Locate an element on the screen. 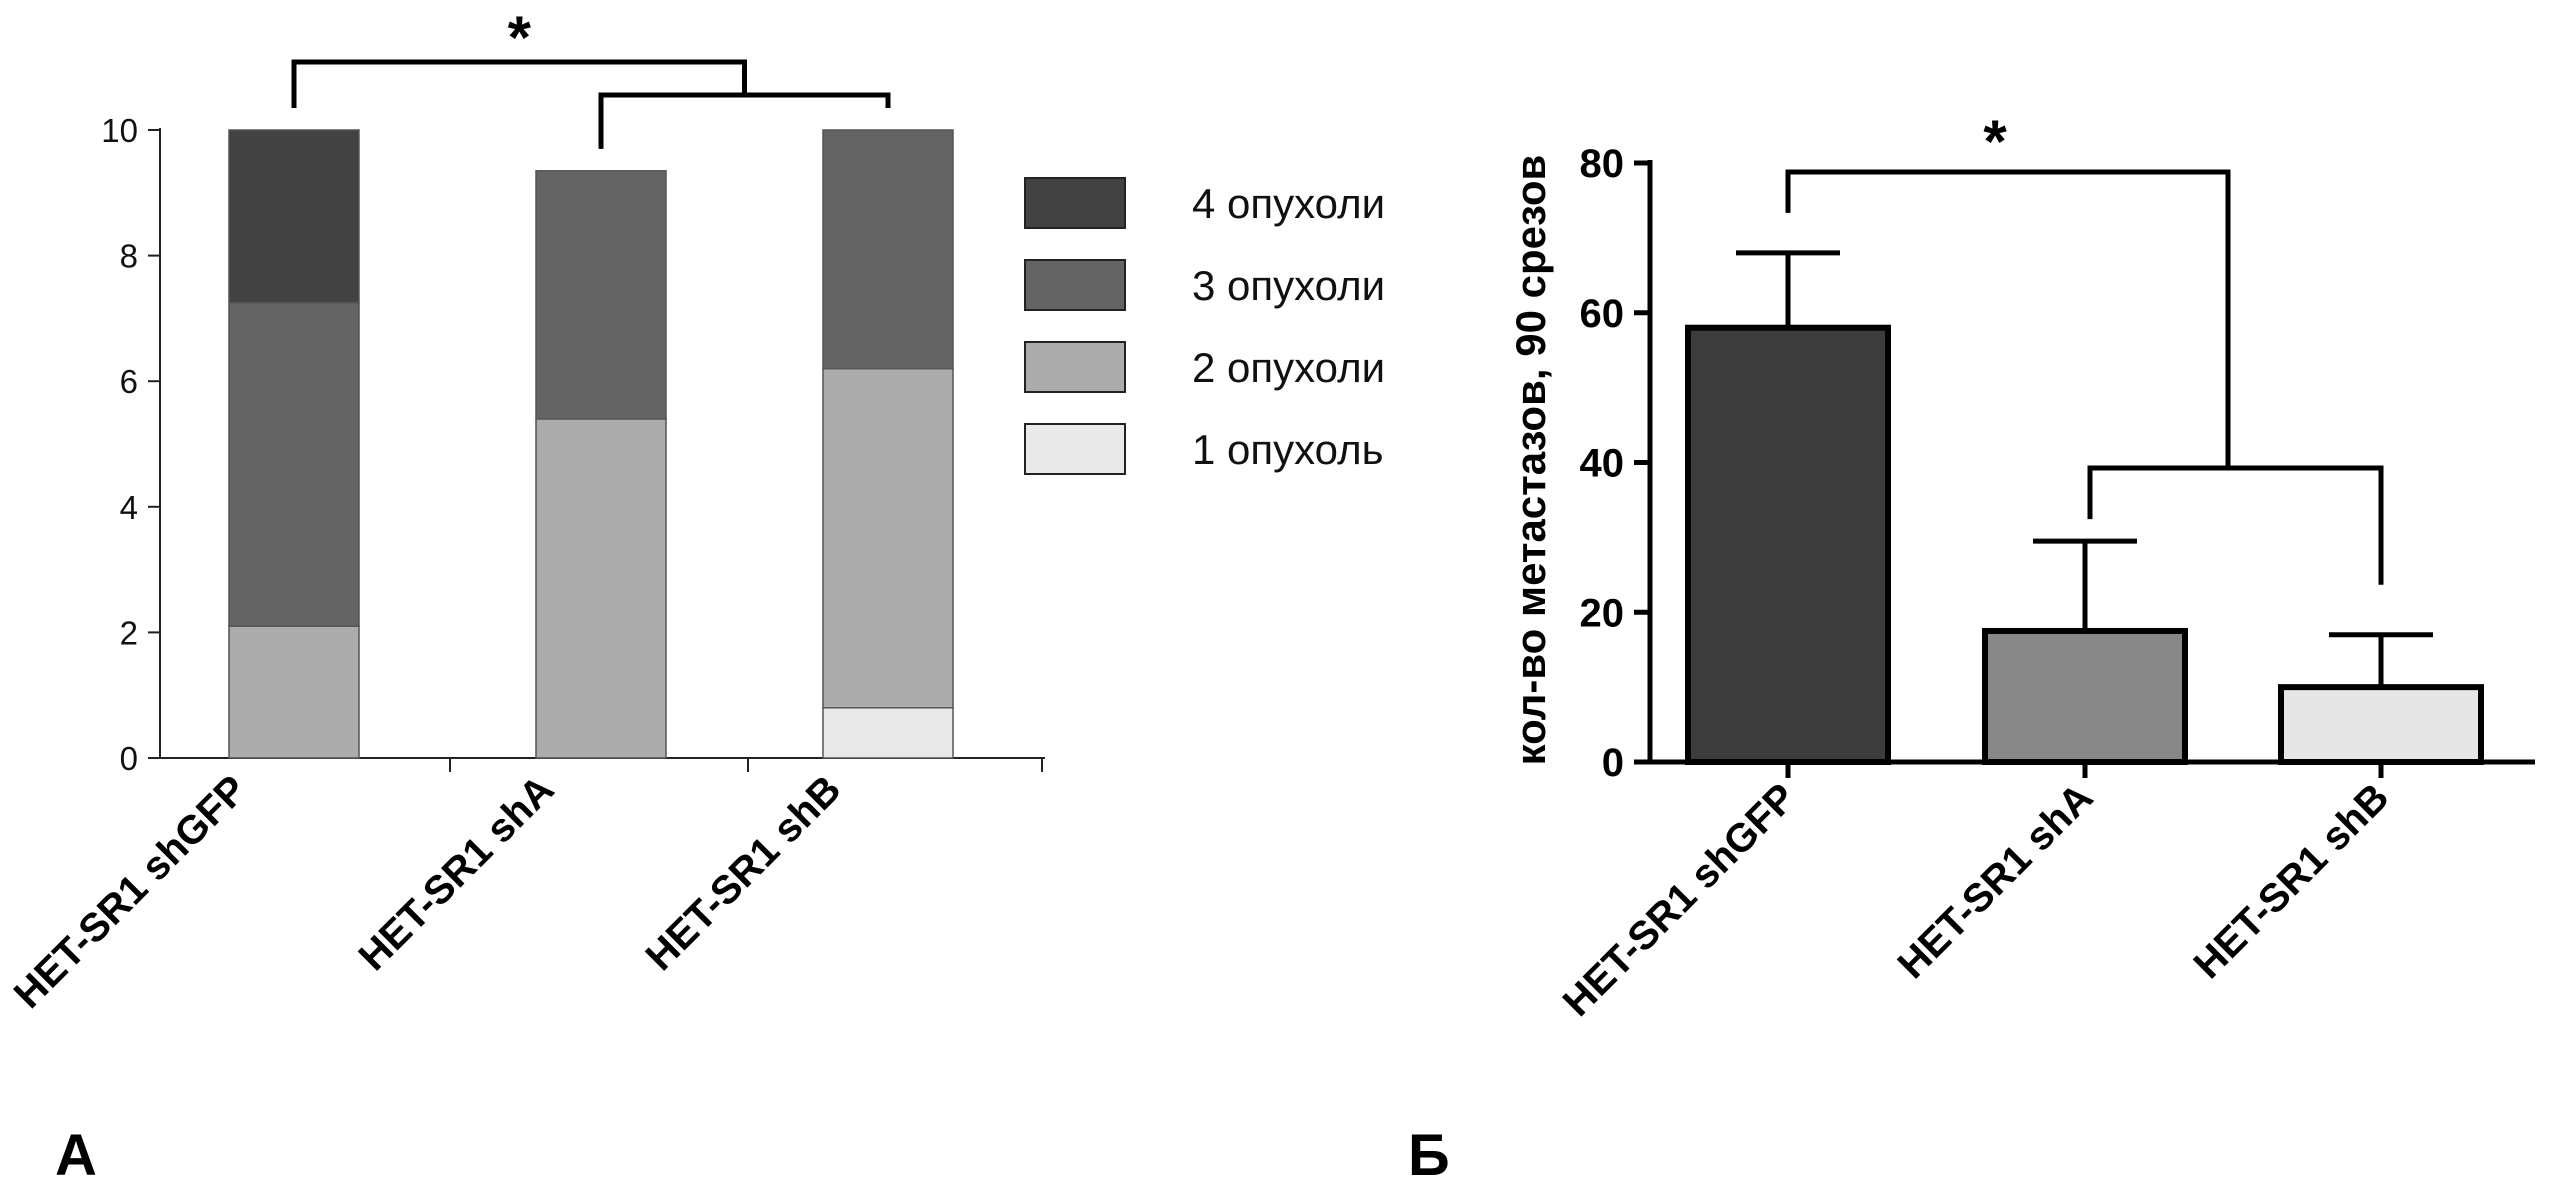 The height and width of the screenshot is (1194, 2553). y-tick-label: 20 is located at coordinates (1602, 613).